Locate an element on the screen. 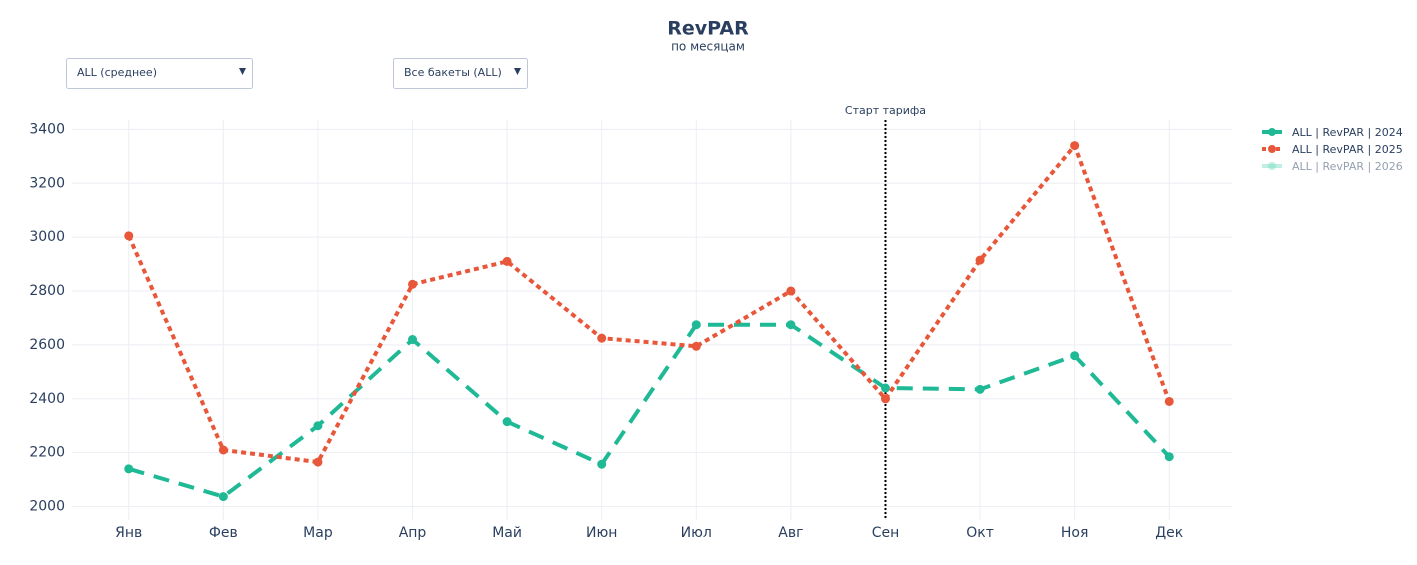 This screenshot has height=565, width=1417. x-tick-label: Апр is located at coordinates (413, 533).